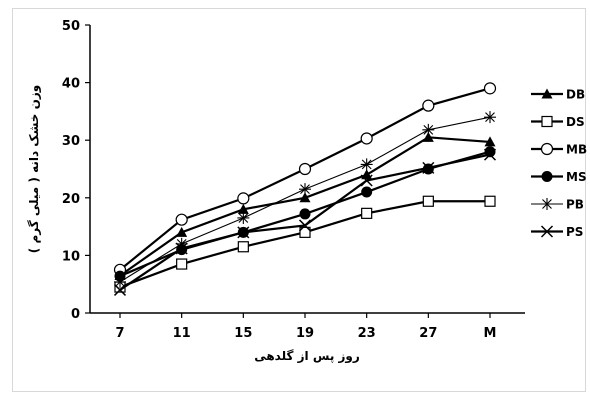 Image resolution: width=590 pixels, height=397 pixels. Describe the element at coordinates (490, 333) in the screenshot. I see `x-tick-label: M` at that location.